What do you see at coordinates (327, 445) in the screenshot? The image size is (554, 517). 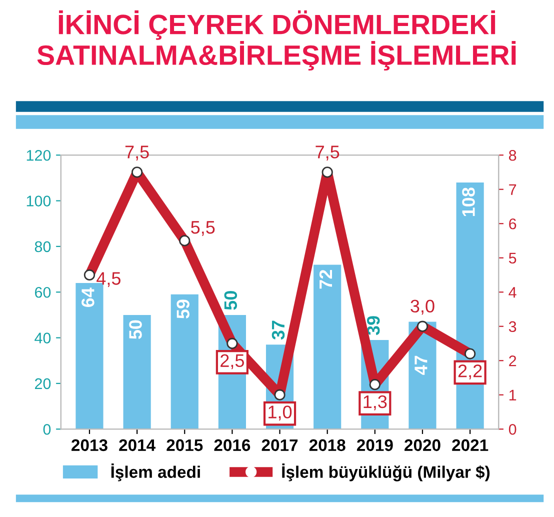 I see `x-tick-label: 2018` at bounding box center [327, 445].